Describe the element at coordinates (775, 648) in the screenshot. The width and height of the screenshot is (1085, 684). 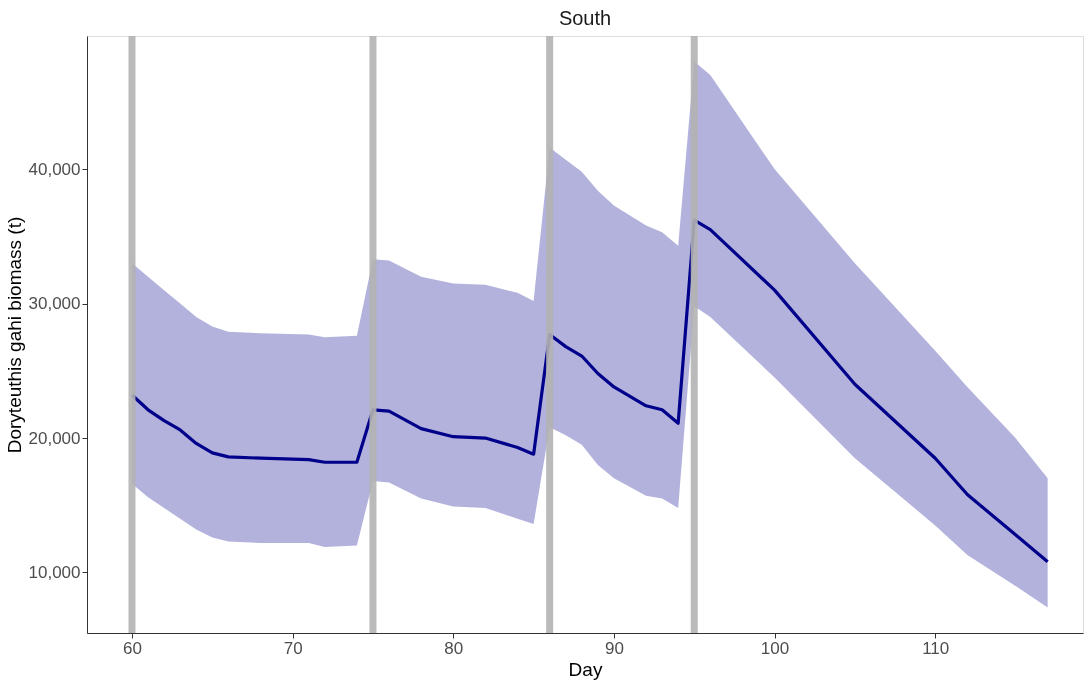
I see `x-tick-label: 100` at that location.